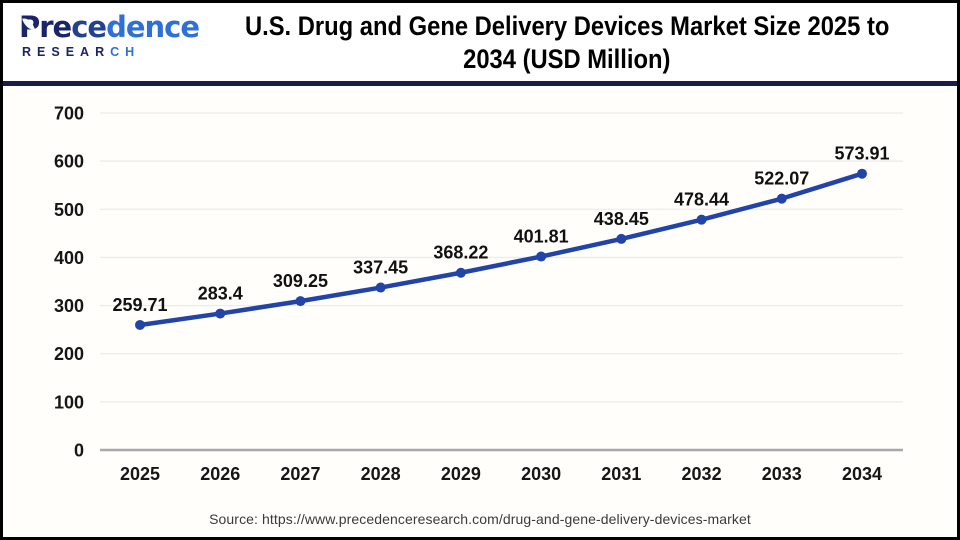  Describe the element at coordinates (702, 474) in the screenshot. I see `x-tick-label: 2032` at that location.